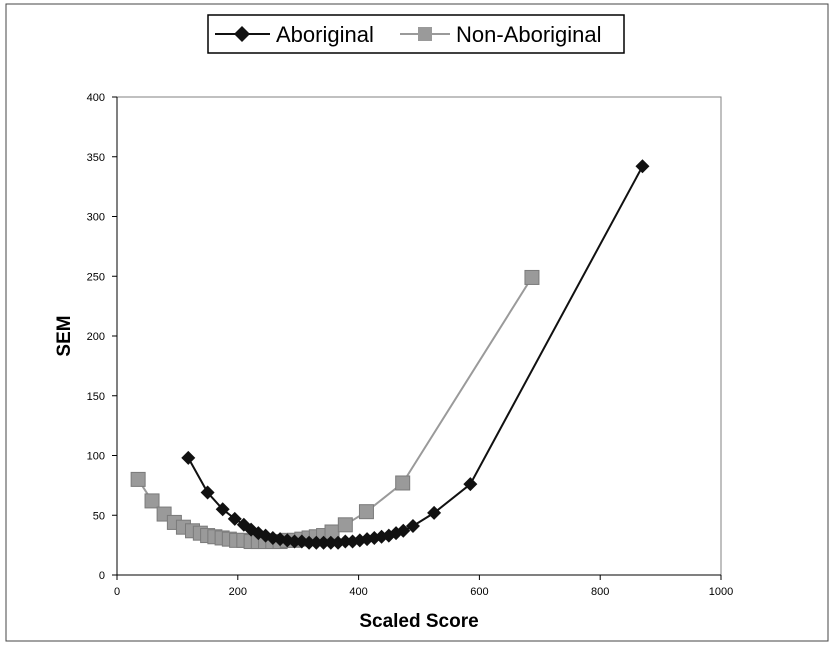  What do you see at coordinates (529, 34) in the screenshot?
I see `legend-label-non-aboriginal: Non-Aboriginal` at bounding box center [529, 34].